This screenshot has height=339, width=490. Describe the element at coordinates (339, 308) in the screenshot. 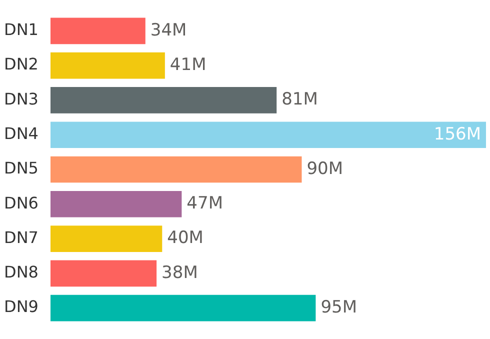

I see `data-label: 95M` at that location.